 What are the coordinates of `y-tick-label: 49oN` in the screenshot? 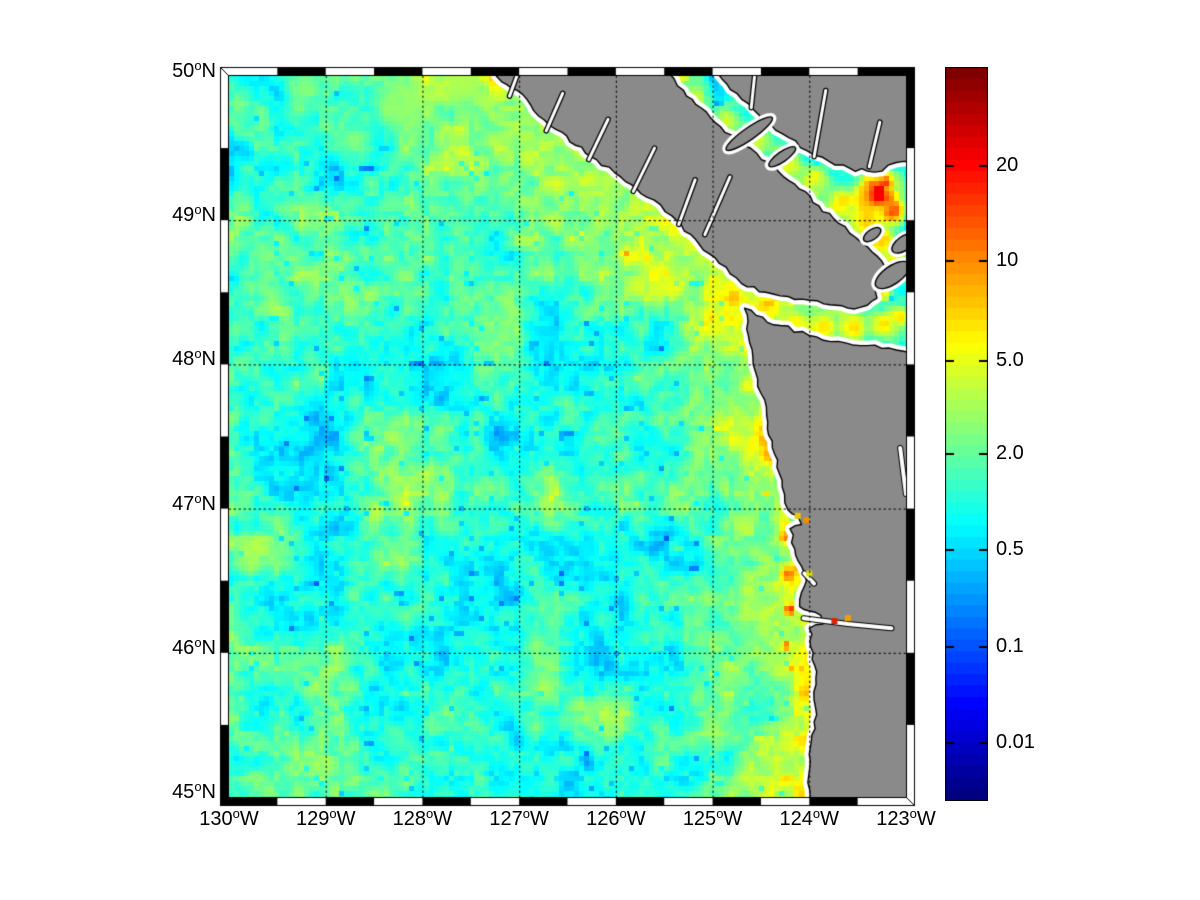 It's located at (164, 215).